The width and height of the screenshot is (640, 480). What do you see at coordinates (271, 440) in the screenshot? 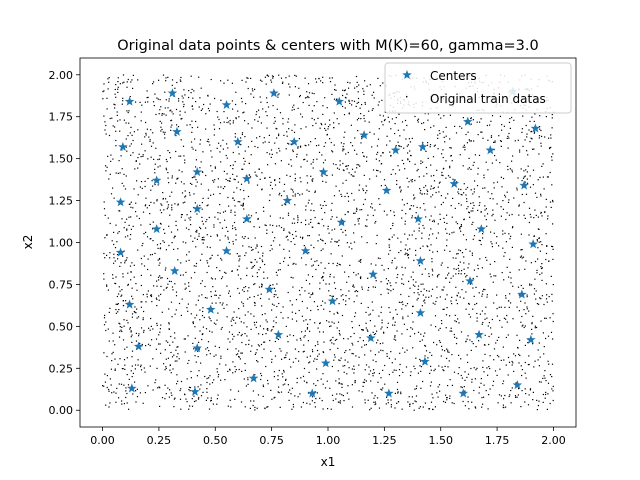
I see `x-tick-label: 0.75` at bounding box center [271, 440].